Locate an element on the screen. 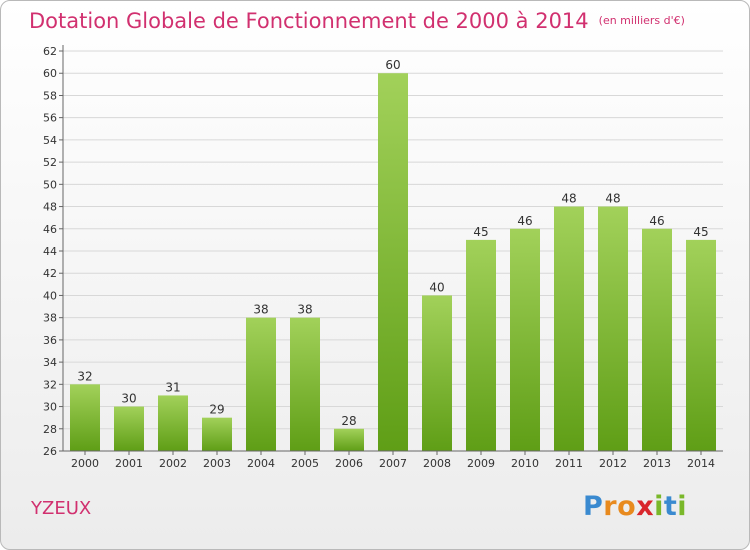  x-tick-label: 2009 is located at coordinates (481, 463).